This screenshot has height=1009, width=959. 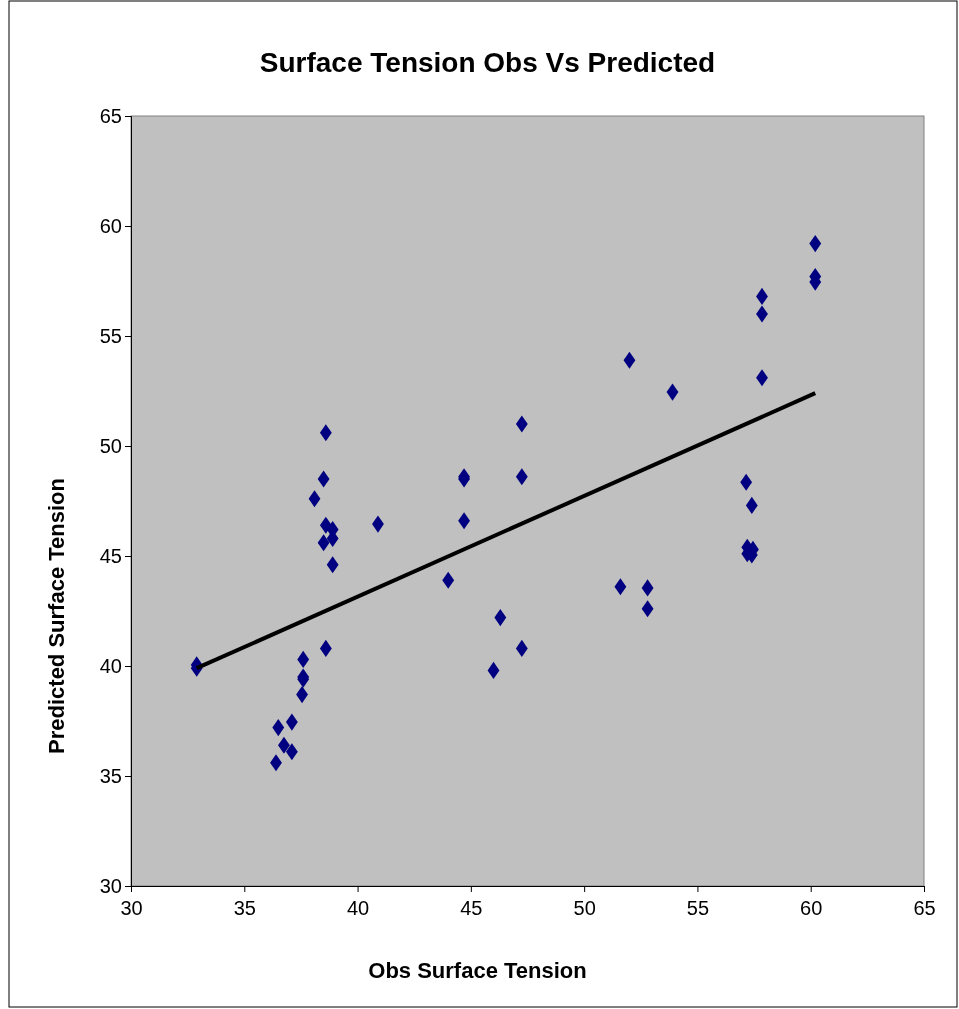 What do you see at coordinates (358, 908) in the screenshot?
I see `x-tick-label: 40` at bounding box center [358, 908].